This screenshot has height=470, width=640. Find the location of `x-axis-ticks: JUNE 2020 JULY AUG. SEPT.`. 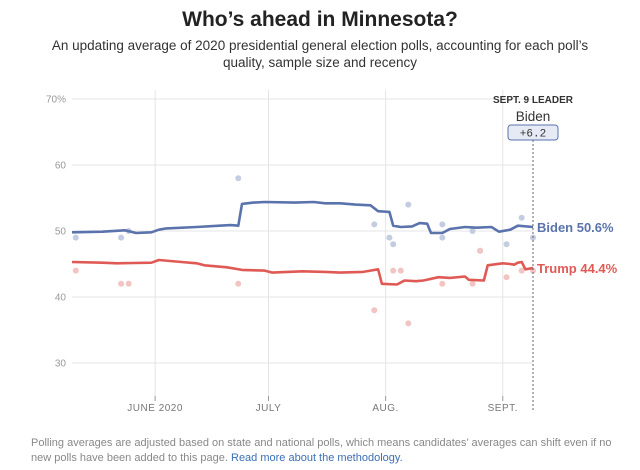

x-axis-ticks: JUNE 2020 JULY AUG. SEPT. is located at coordinates (322, 408).